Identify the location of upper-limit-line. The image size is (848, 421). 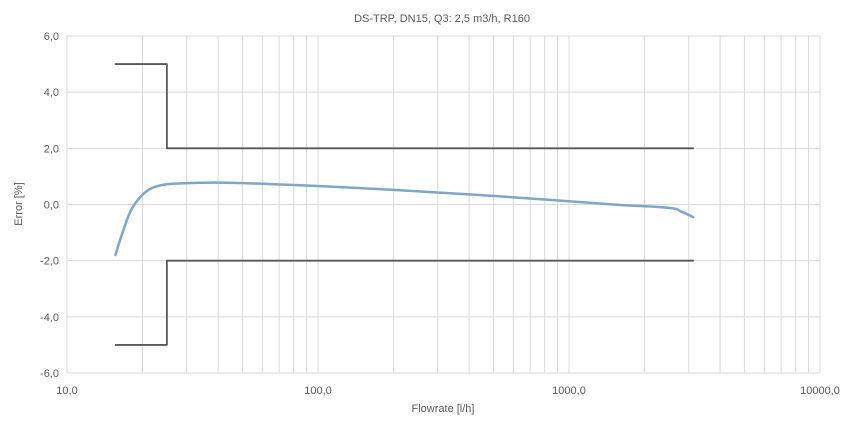
(404, 106).